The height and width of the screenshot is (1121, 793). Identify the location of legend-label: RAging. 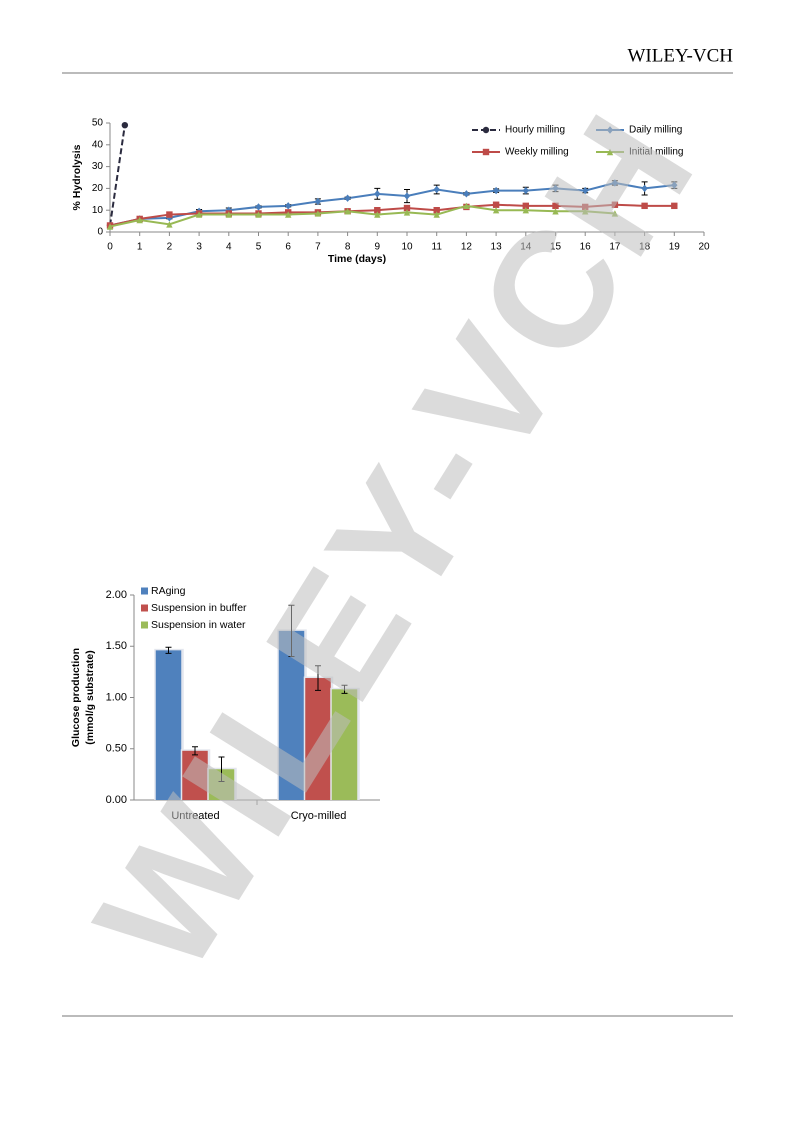
(168, 591).